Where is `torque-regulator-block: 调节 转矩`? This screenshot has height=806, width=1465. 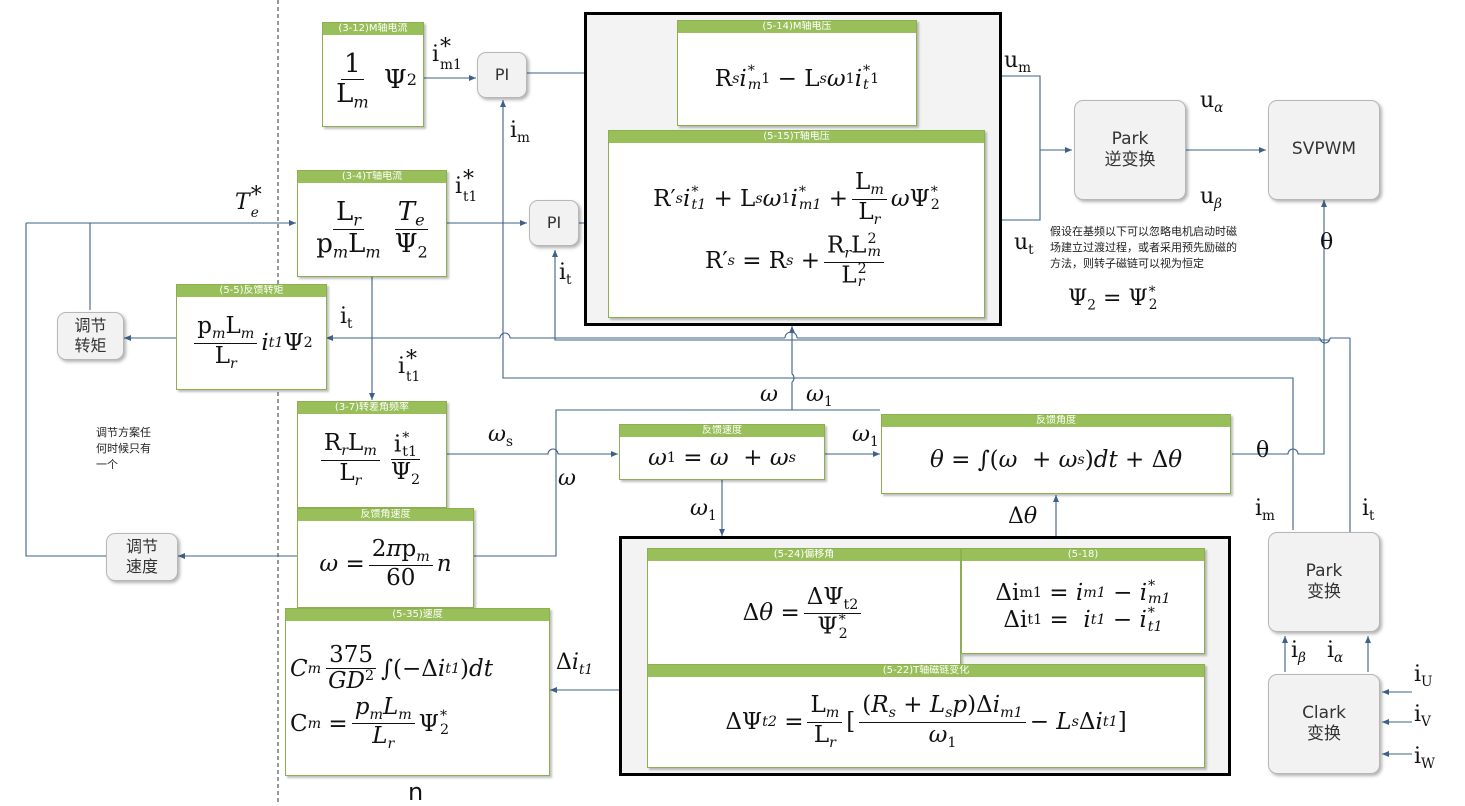
torque-regulator-block: 调节 转矩 is located at coordinates (90, 336).